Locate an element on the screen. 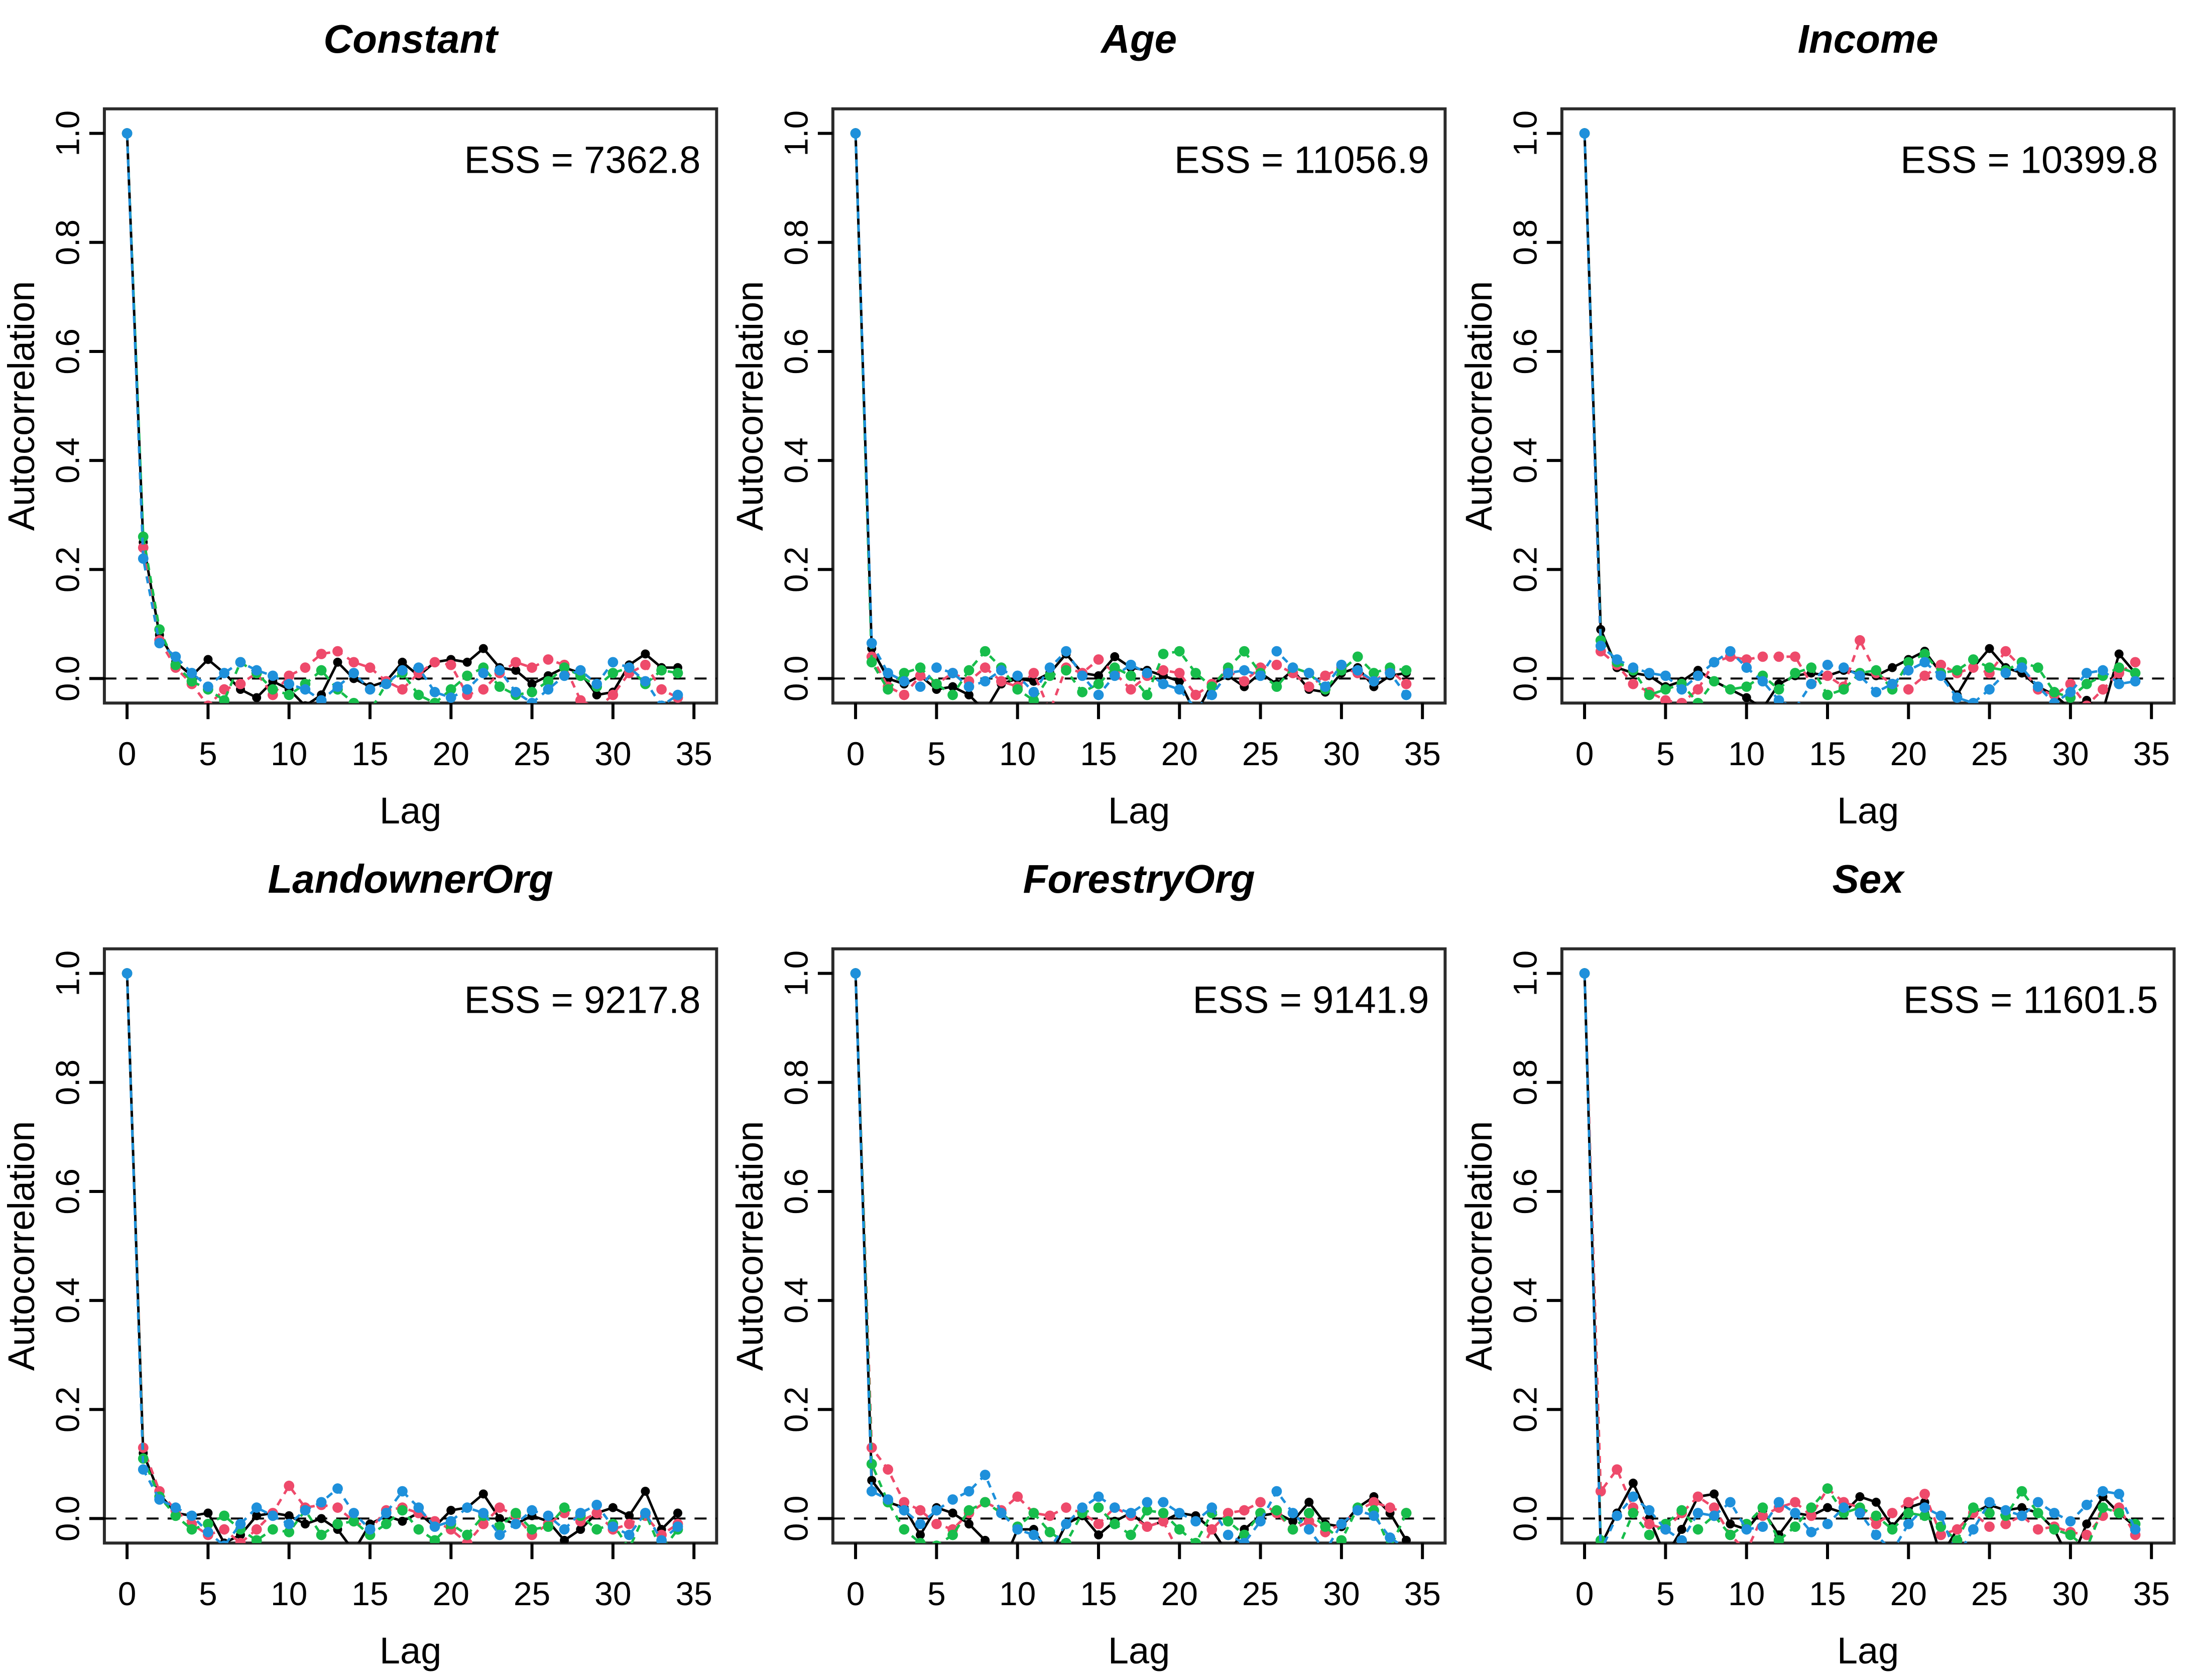 The height and width of the screenshot is (1680, 2186). x-tick-label: 10 is located at coordinates (1747, 1593).